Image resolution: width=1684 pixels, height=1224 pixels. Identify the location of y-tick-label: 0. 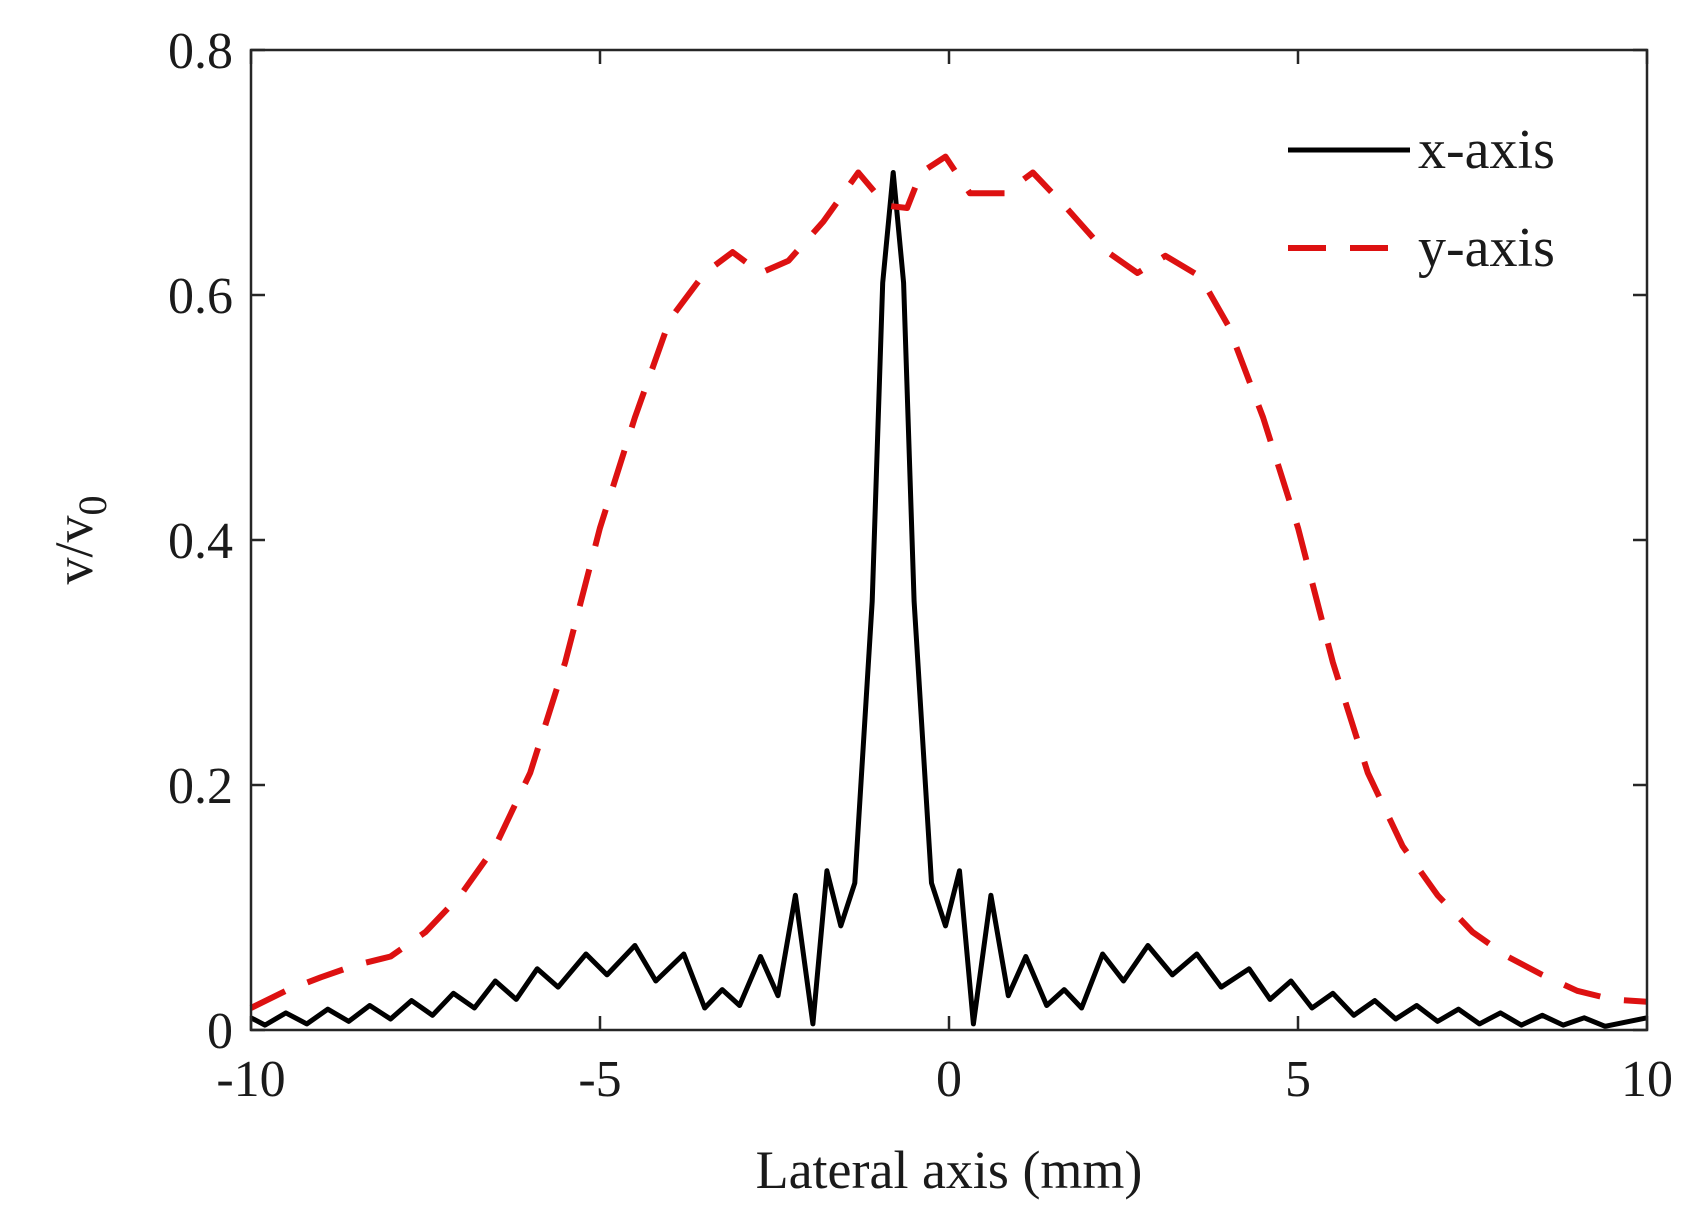
(220, 1031).